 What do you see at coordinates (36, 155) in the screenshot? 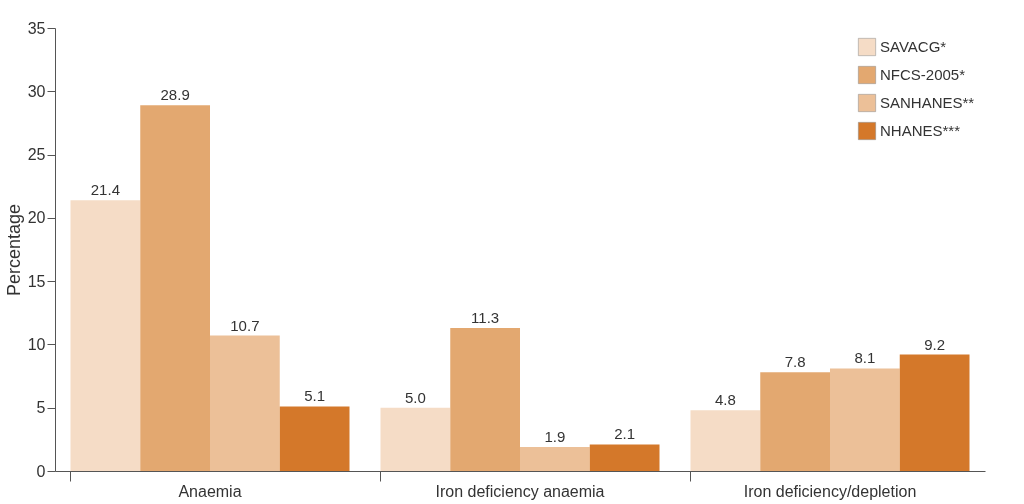
I see `y-tick-label: 25` at bounding box center [36, 155].